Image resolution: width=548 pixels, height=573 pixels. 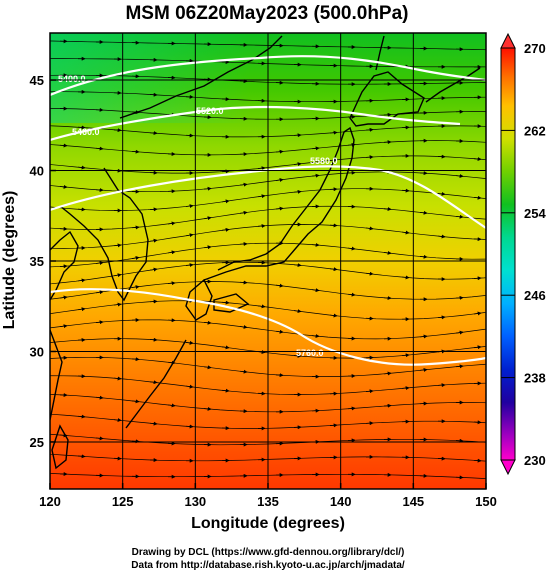 What do you see at coordinates (210, 111) in the screenshot?
I see `contour-label: 5520.0` at bounding box center [210, 111].